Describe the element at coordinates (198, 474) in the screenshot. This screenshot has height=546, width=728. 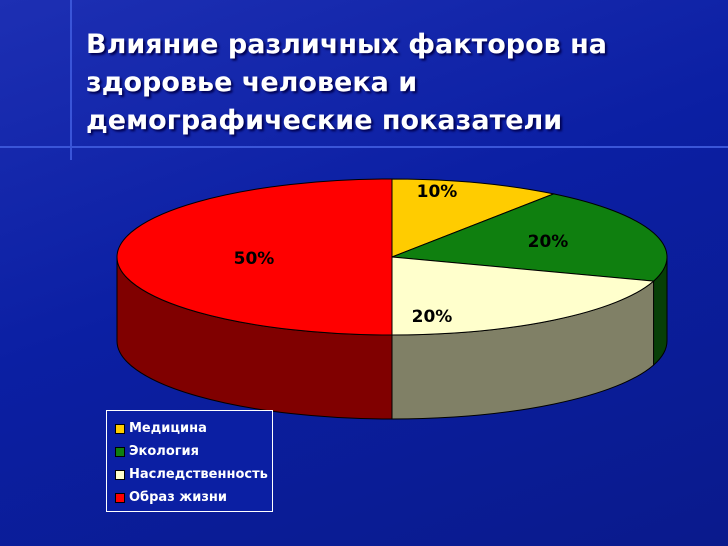
I see `legend-label-heredity: Наследственность` at that location.